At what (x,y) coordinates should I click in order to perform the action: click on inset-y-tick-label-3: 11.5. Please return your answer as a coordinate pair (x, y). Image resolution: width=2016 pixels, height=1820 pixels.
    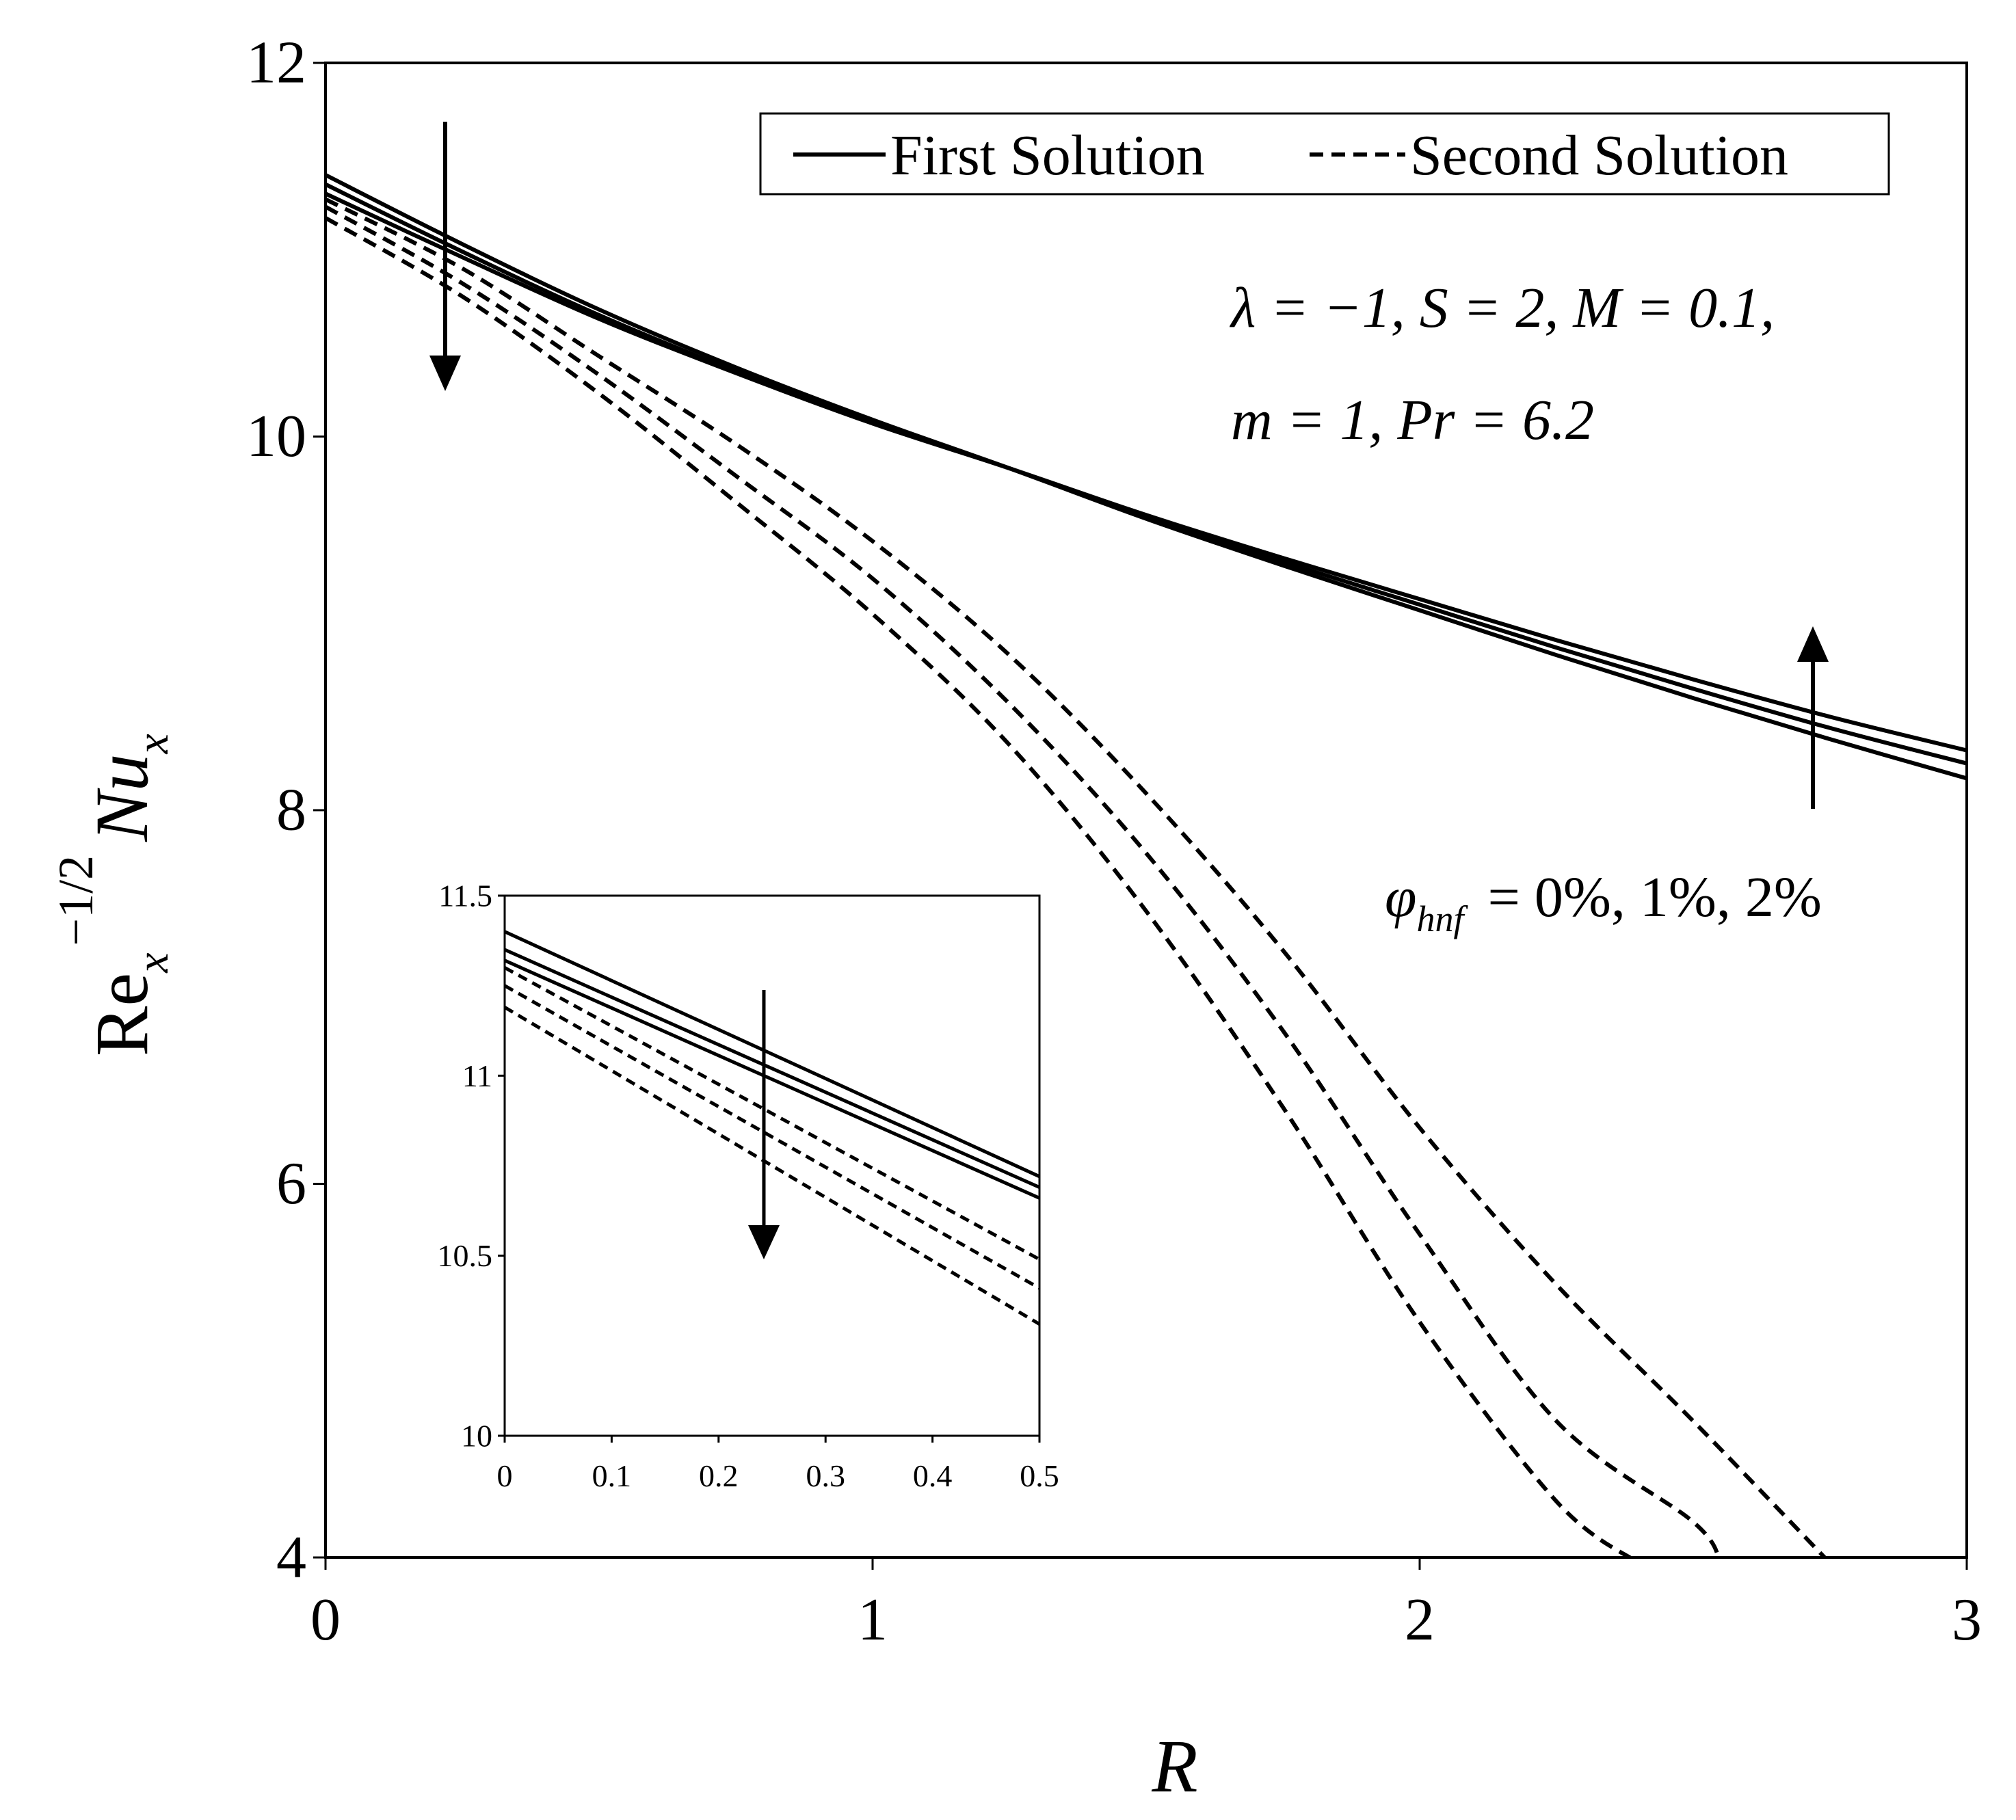
    Looking at the image, I should click on (465, 896).